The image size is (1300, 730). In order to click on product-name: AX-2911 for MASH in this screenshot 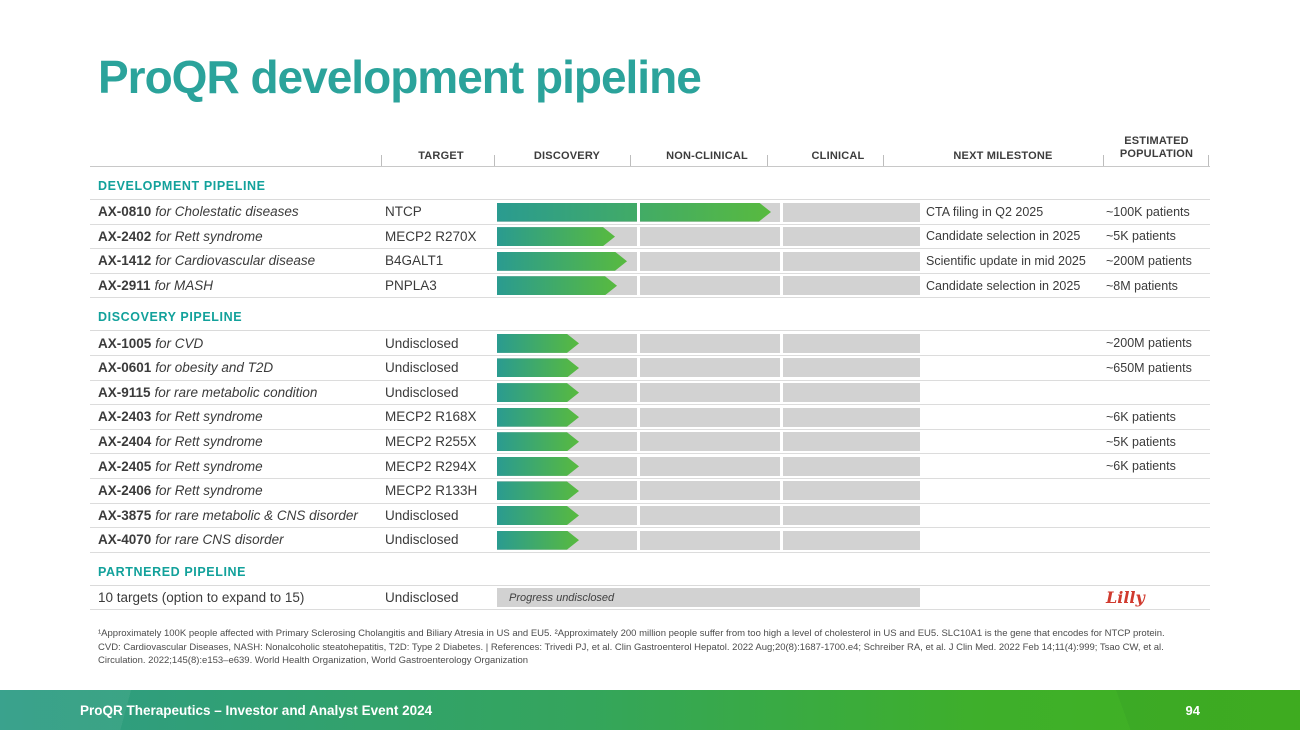, I will do `click(237, 285)`.